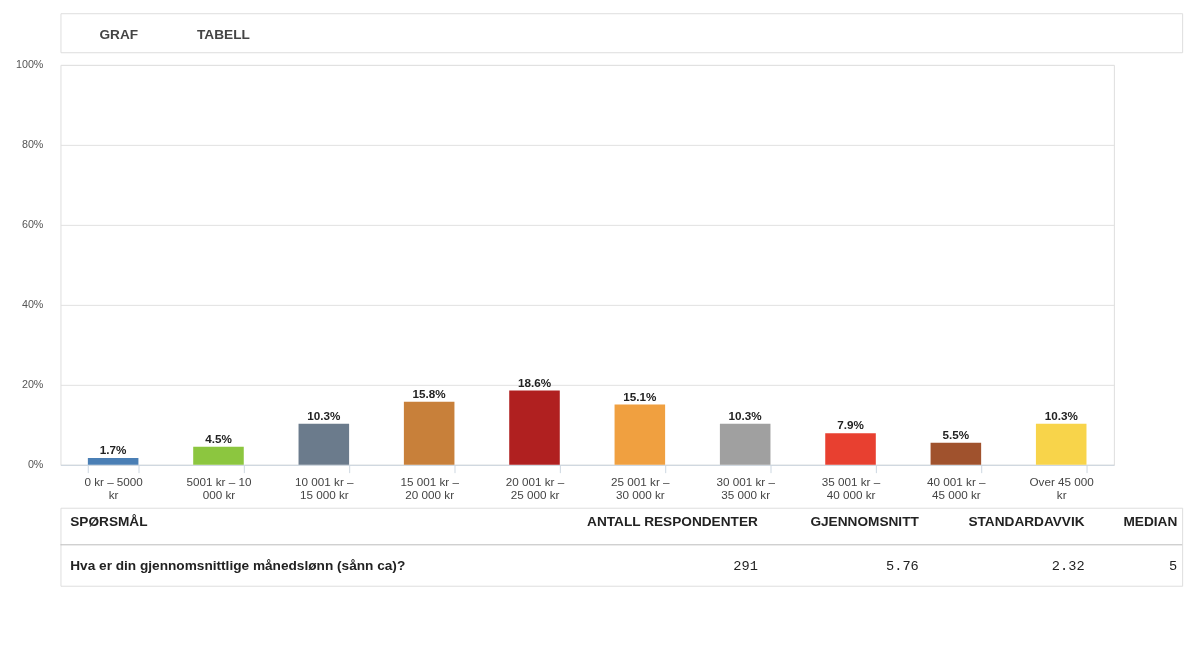 Image resolution: width=1188 pixels, height=663 pixels. I want to click on text: 5.76, so click(902, 567).